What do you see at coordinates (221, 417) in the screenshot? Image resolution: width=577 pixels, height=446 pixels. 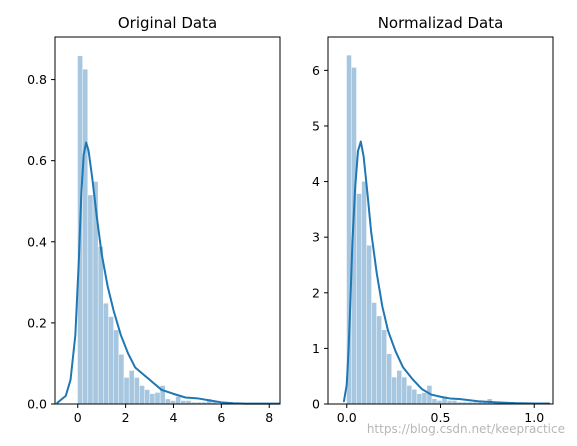 I see `x-tick-label: 6` at bounding box center [221, 417].